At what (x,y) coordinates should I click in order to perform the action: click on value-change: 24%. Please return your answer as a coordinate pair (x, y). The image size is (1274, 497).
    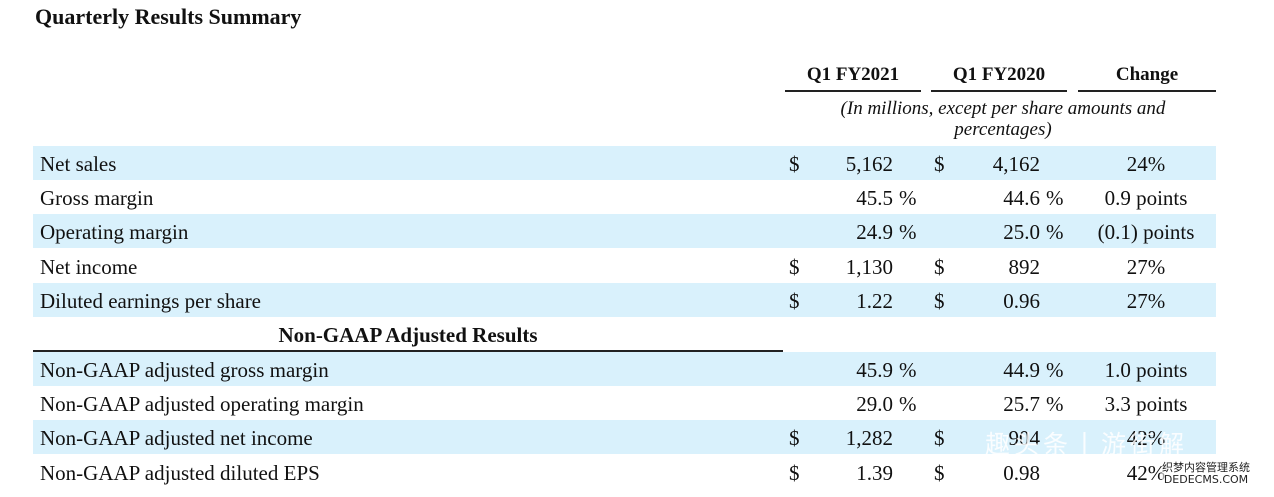
    Looking at the image, I should click on (1146, 164).